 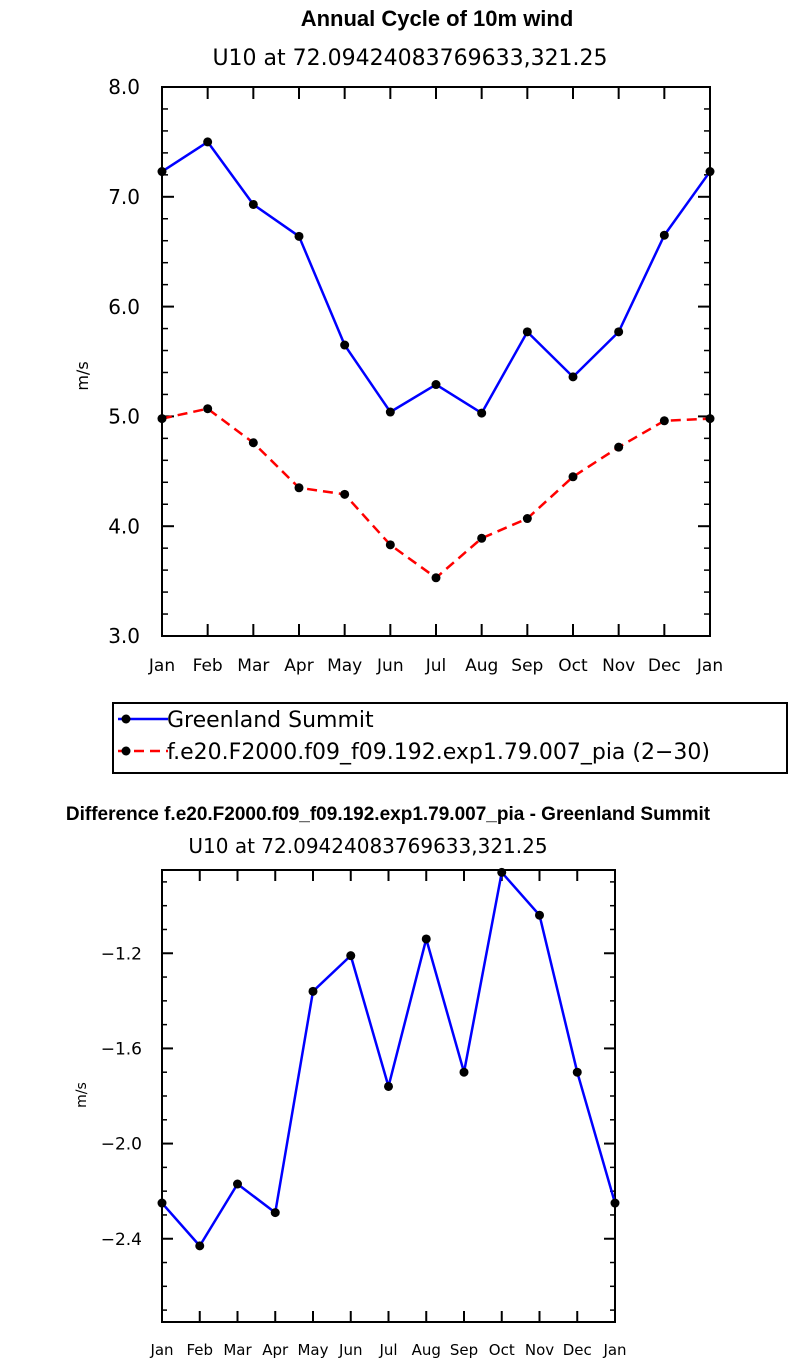 I want to click on y-tick-label: 7.0, so click(x=124, y=197).